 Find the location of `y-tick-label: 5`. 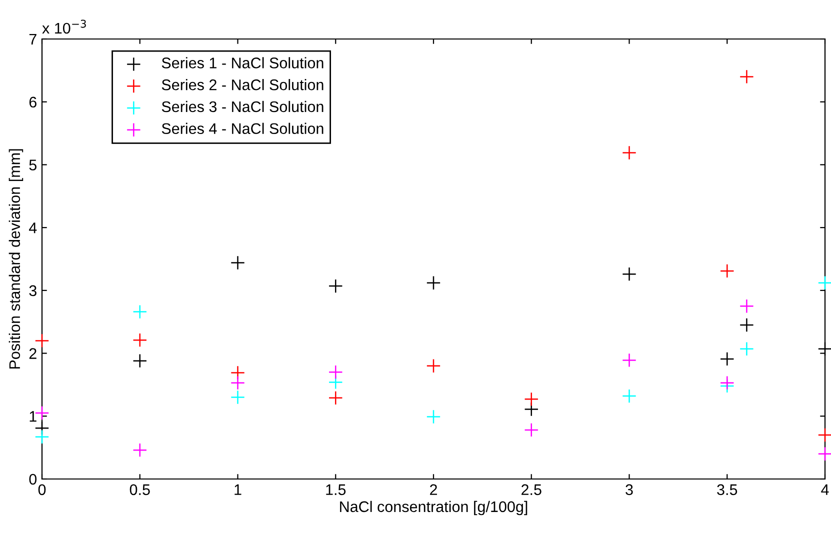

y-tick-label: 5 is located at coordinates (32, 165).